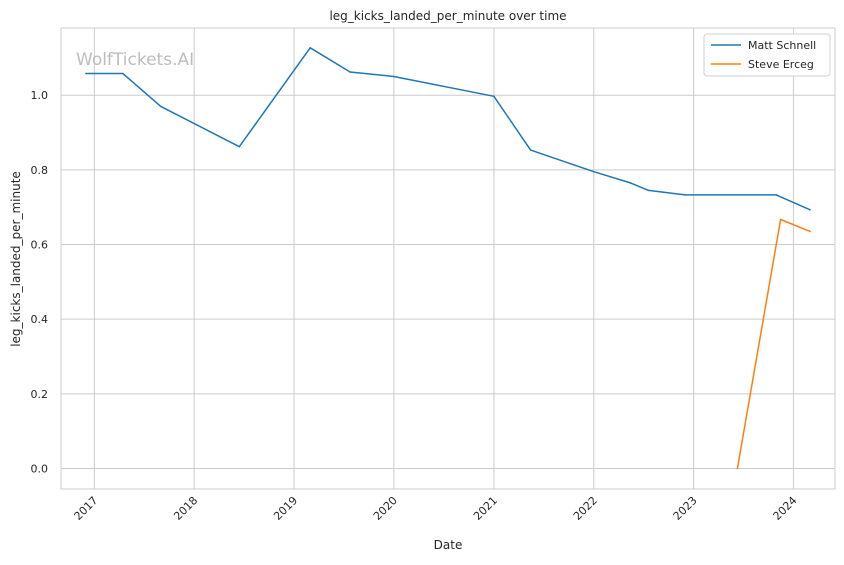  What do you see at coordinates (40, 95) in the screenshot?
I see `y-tick-label-5: 1.0` at bounding box center [40, 95].